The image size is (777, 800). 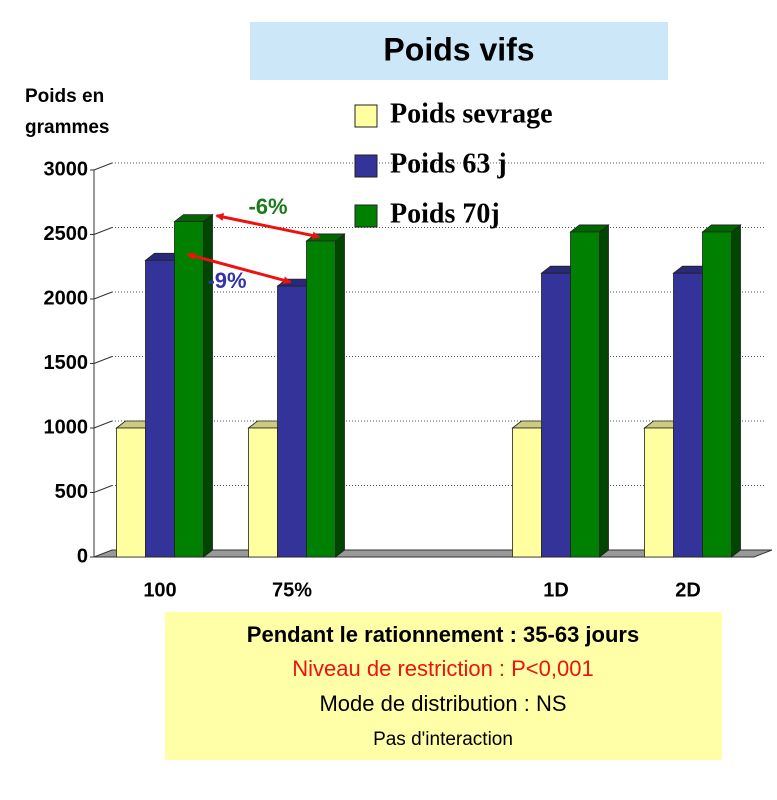 I want to click on annotation: -9%, so click(x=226, y=280).